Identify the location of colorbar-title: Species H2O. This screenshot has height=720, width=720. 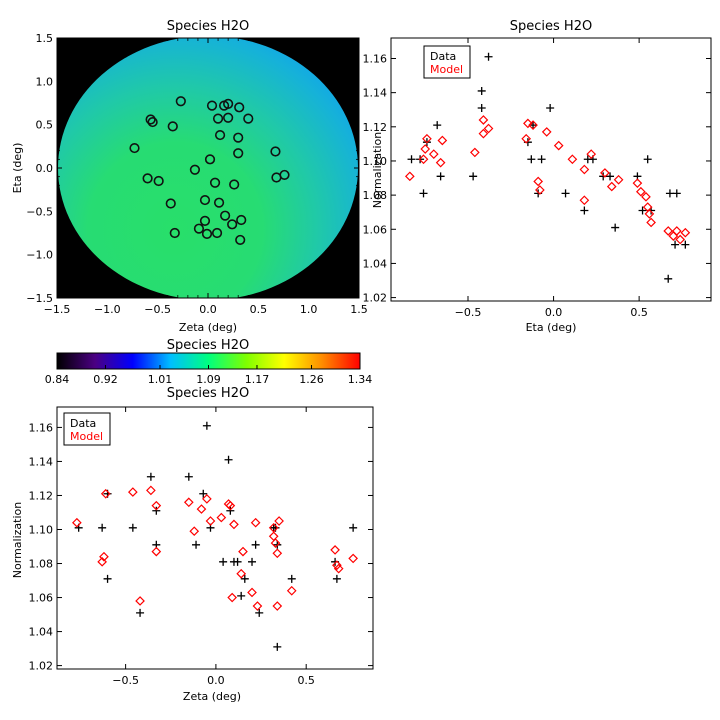
(208, 345).